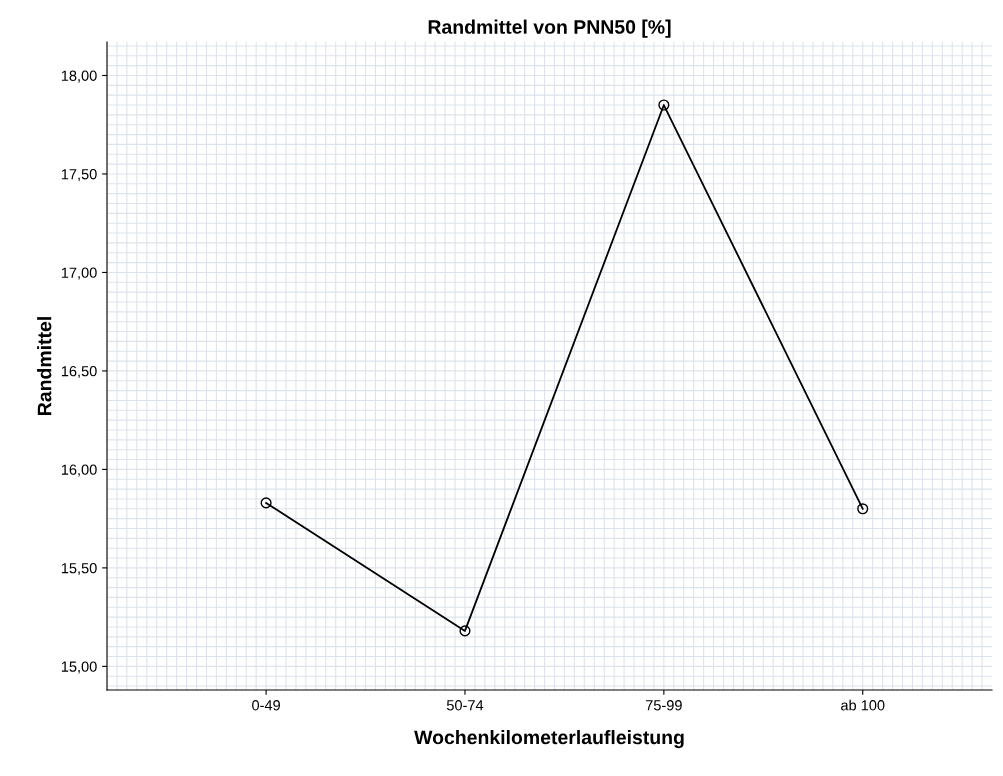 The height and width of the screenshot is (776, 1003). What do you see at coordinates (79, 273) in the screenshot?
I see `y-tick-label: 17,00` at bounding box center [79, 273].